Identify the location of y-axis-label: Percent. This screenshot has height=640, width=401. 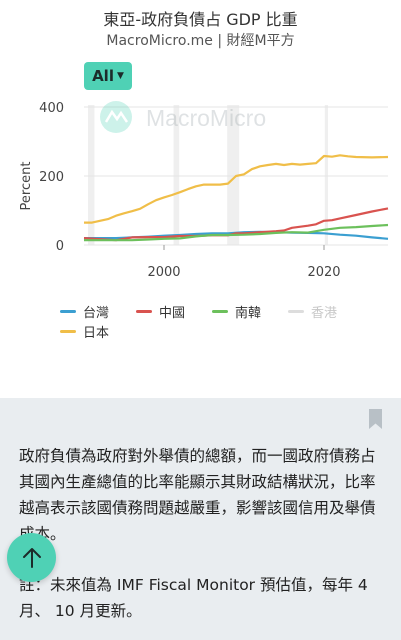
(26, 186).